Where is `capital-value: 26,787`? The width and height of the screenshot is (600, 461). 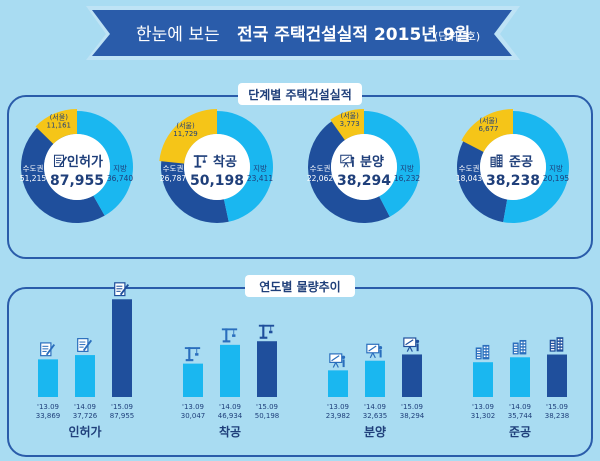 capital-value: 26,787 is located at coordinates (173, 178).